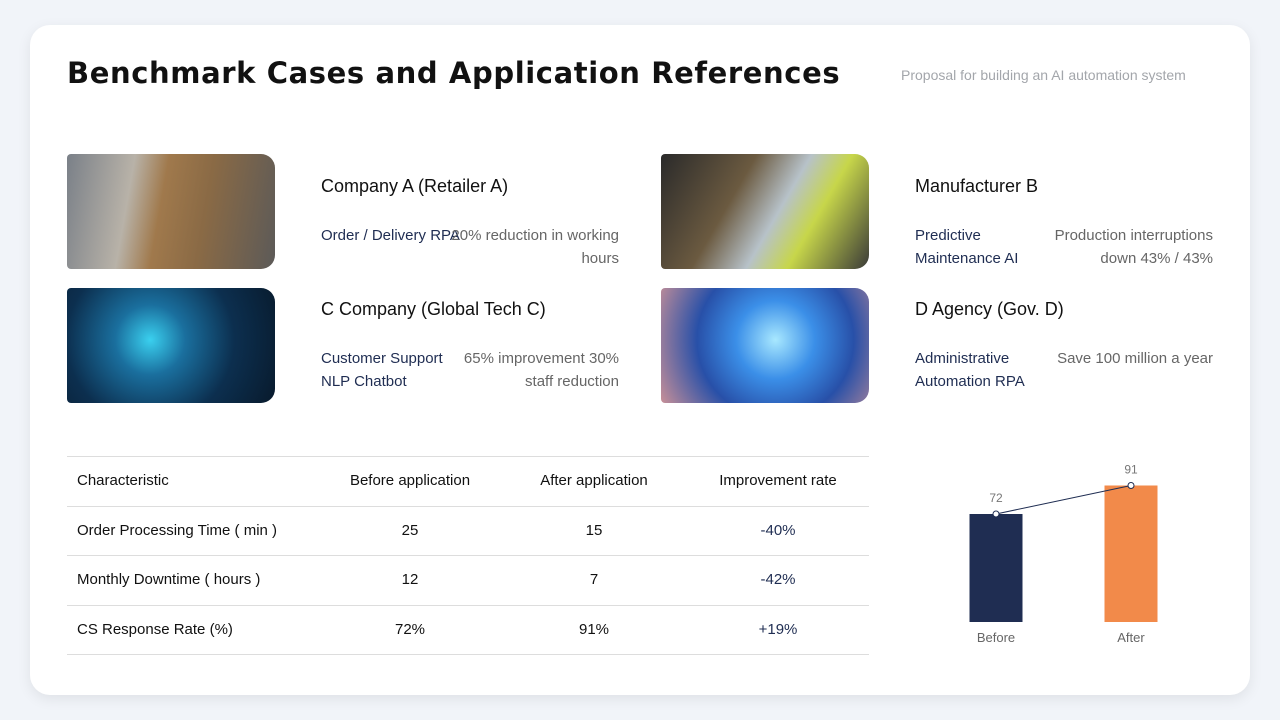 This screenshot has height=720, width=1280. What do you see at coordinates (778, 579) in the screenshot?
I see `table-cell: -42%` at bounding box center [778, 579].